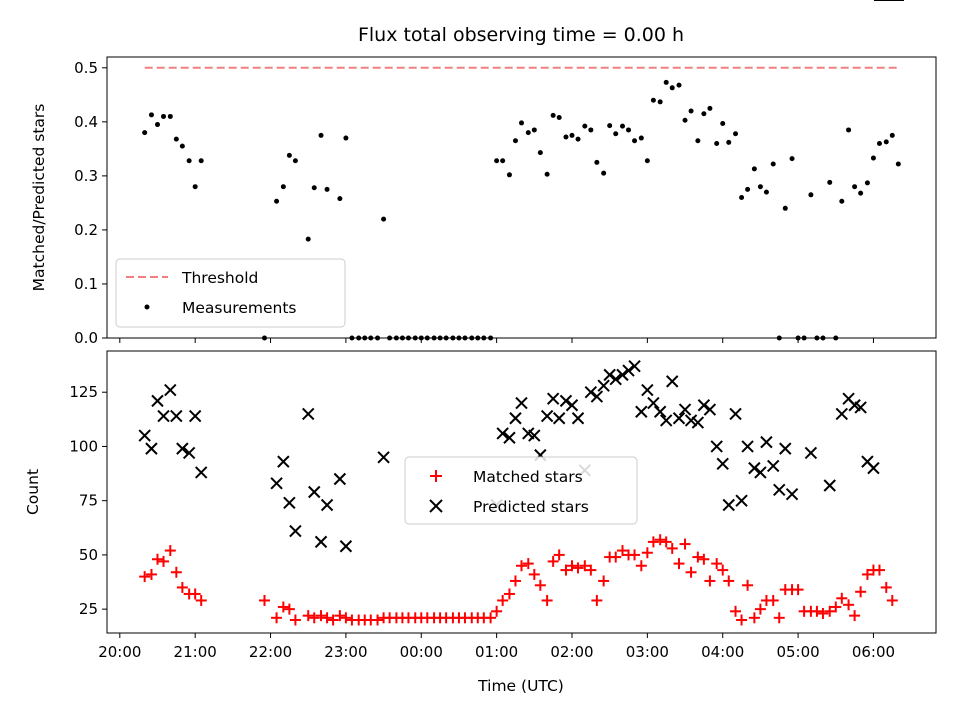  I want to click on top-y-axis-label: Matched/Predicted stars, so click(39, 198).